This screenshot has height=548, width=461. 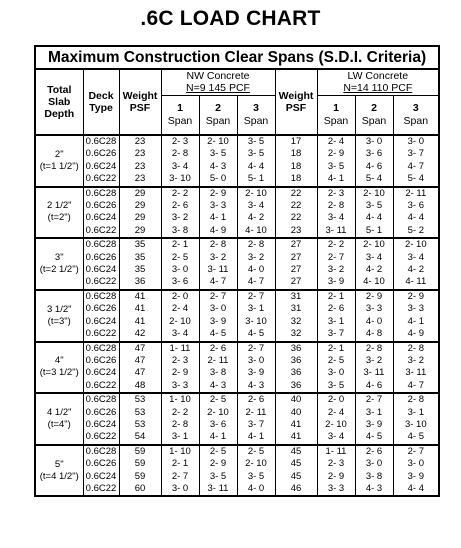 I want to click on table-row: 0.6C24 35 3- 0 3- 11 4- 0 27 3- 2 4- 2 4- 2, so click(x=237, y=270).